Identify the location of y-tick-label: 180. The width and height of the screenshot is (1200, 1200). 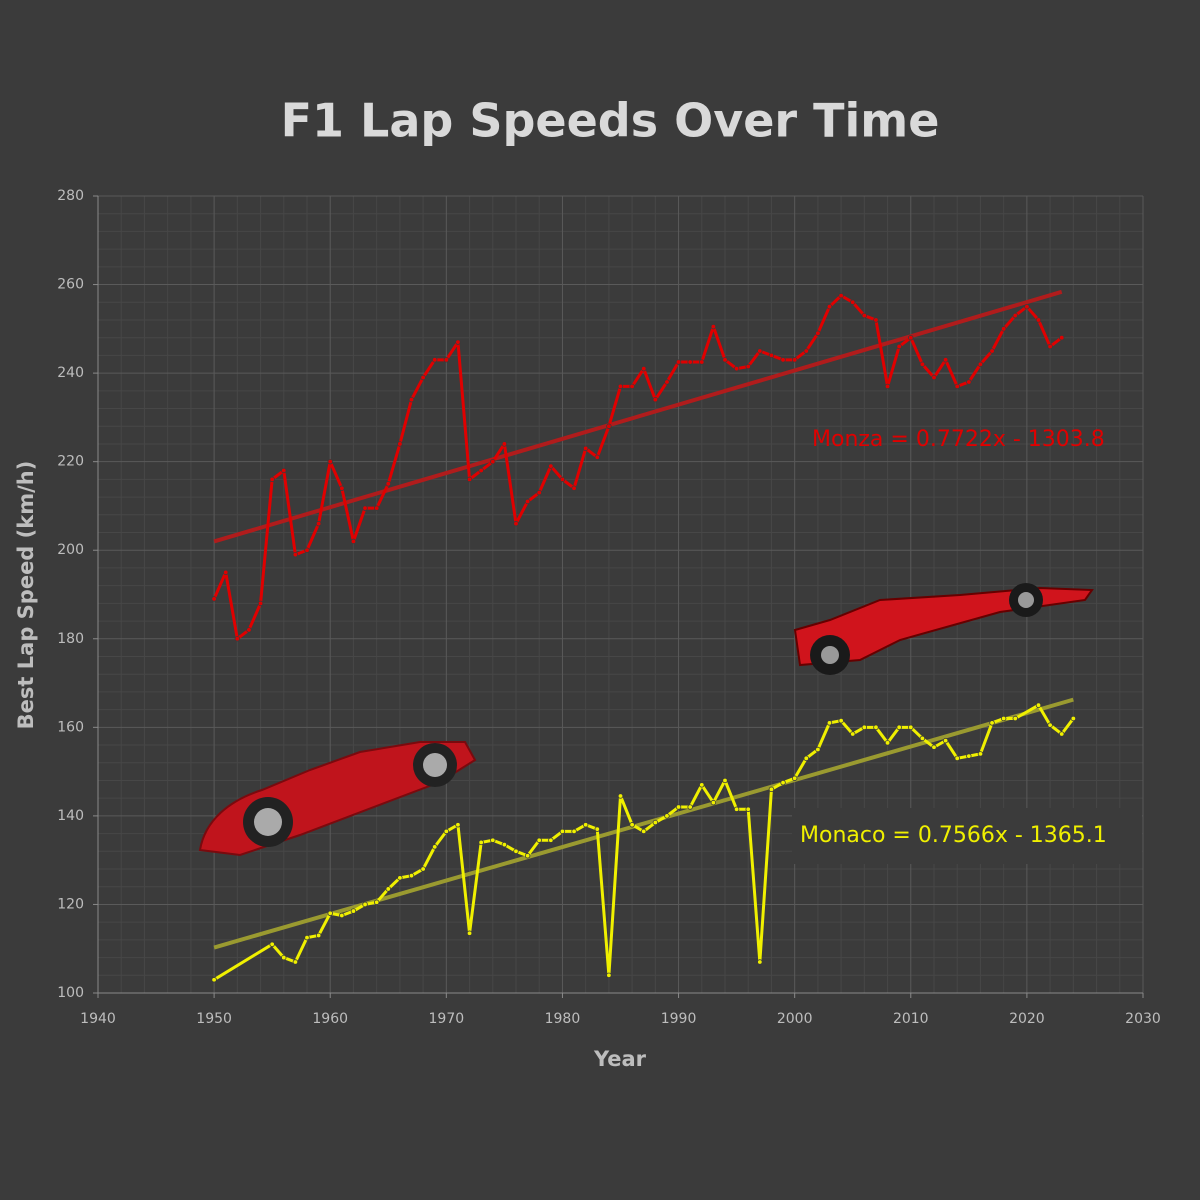
(70, 639).